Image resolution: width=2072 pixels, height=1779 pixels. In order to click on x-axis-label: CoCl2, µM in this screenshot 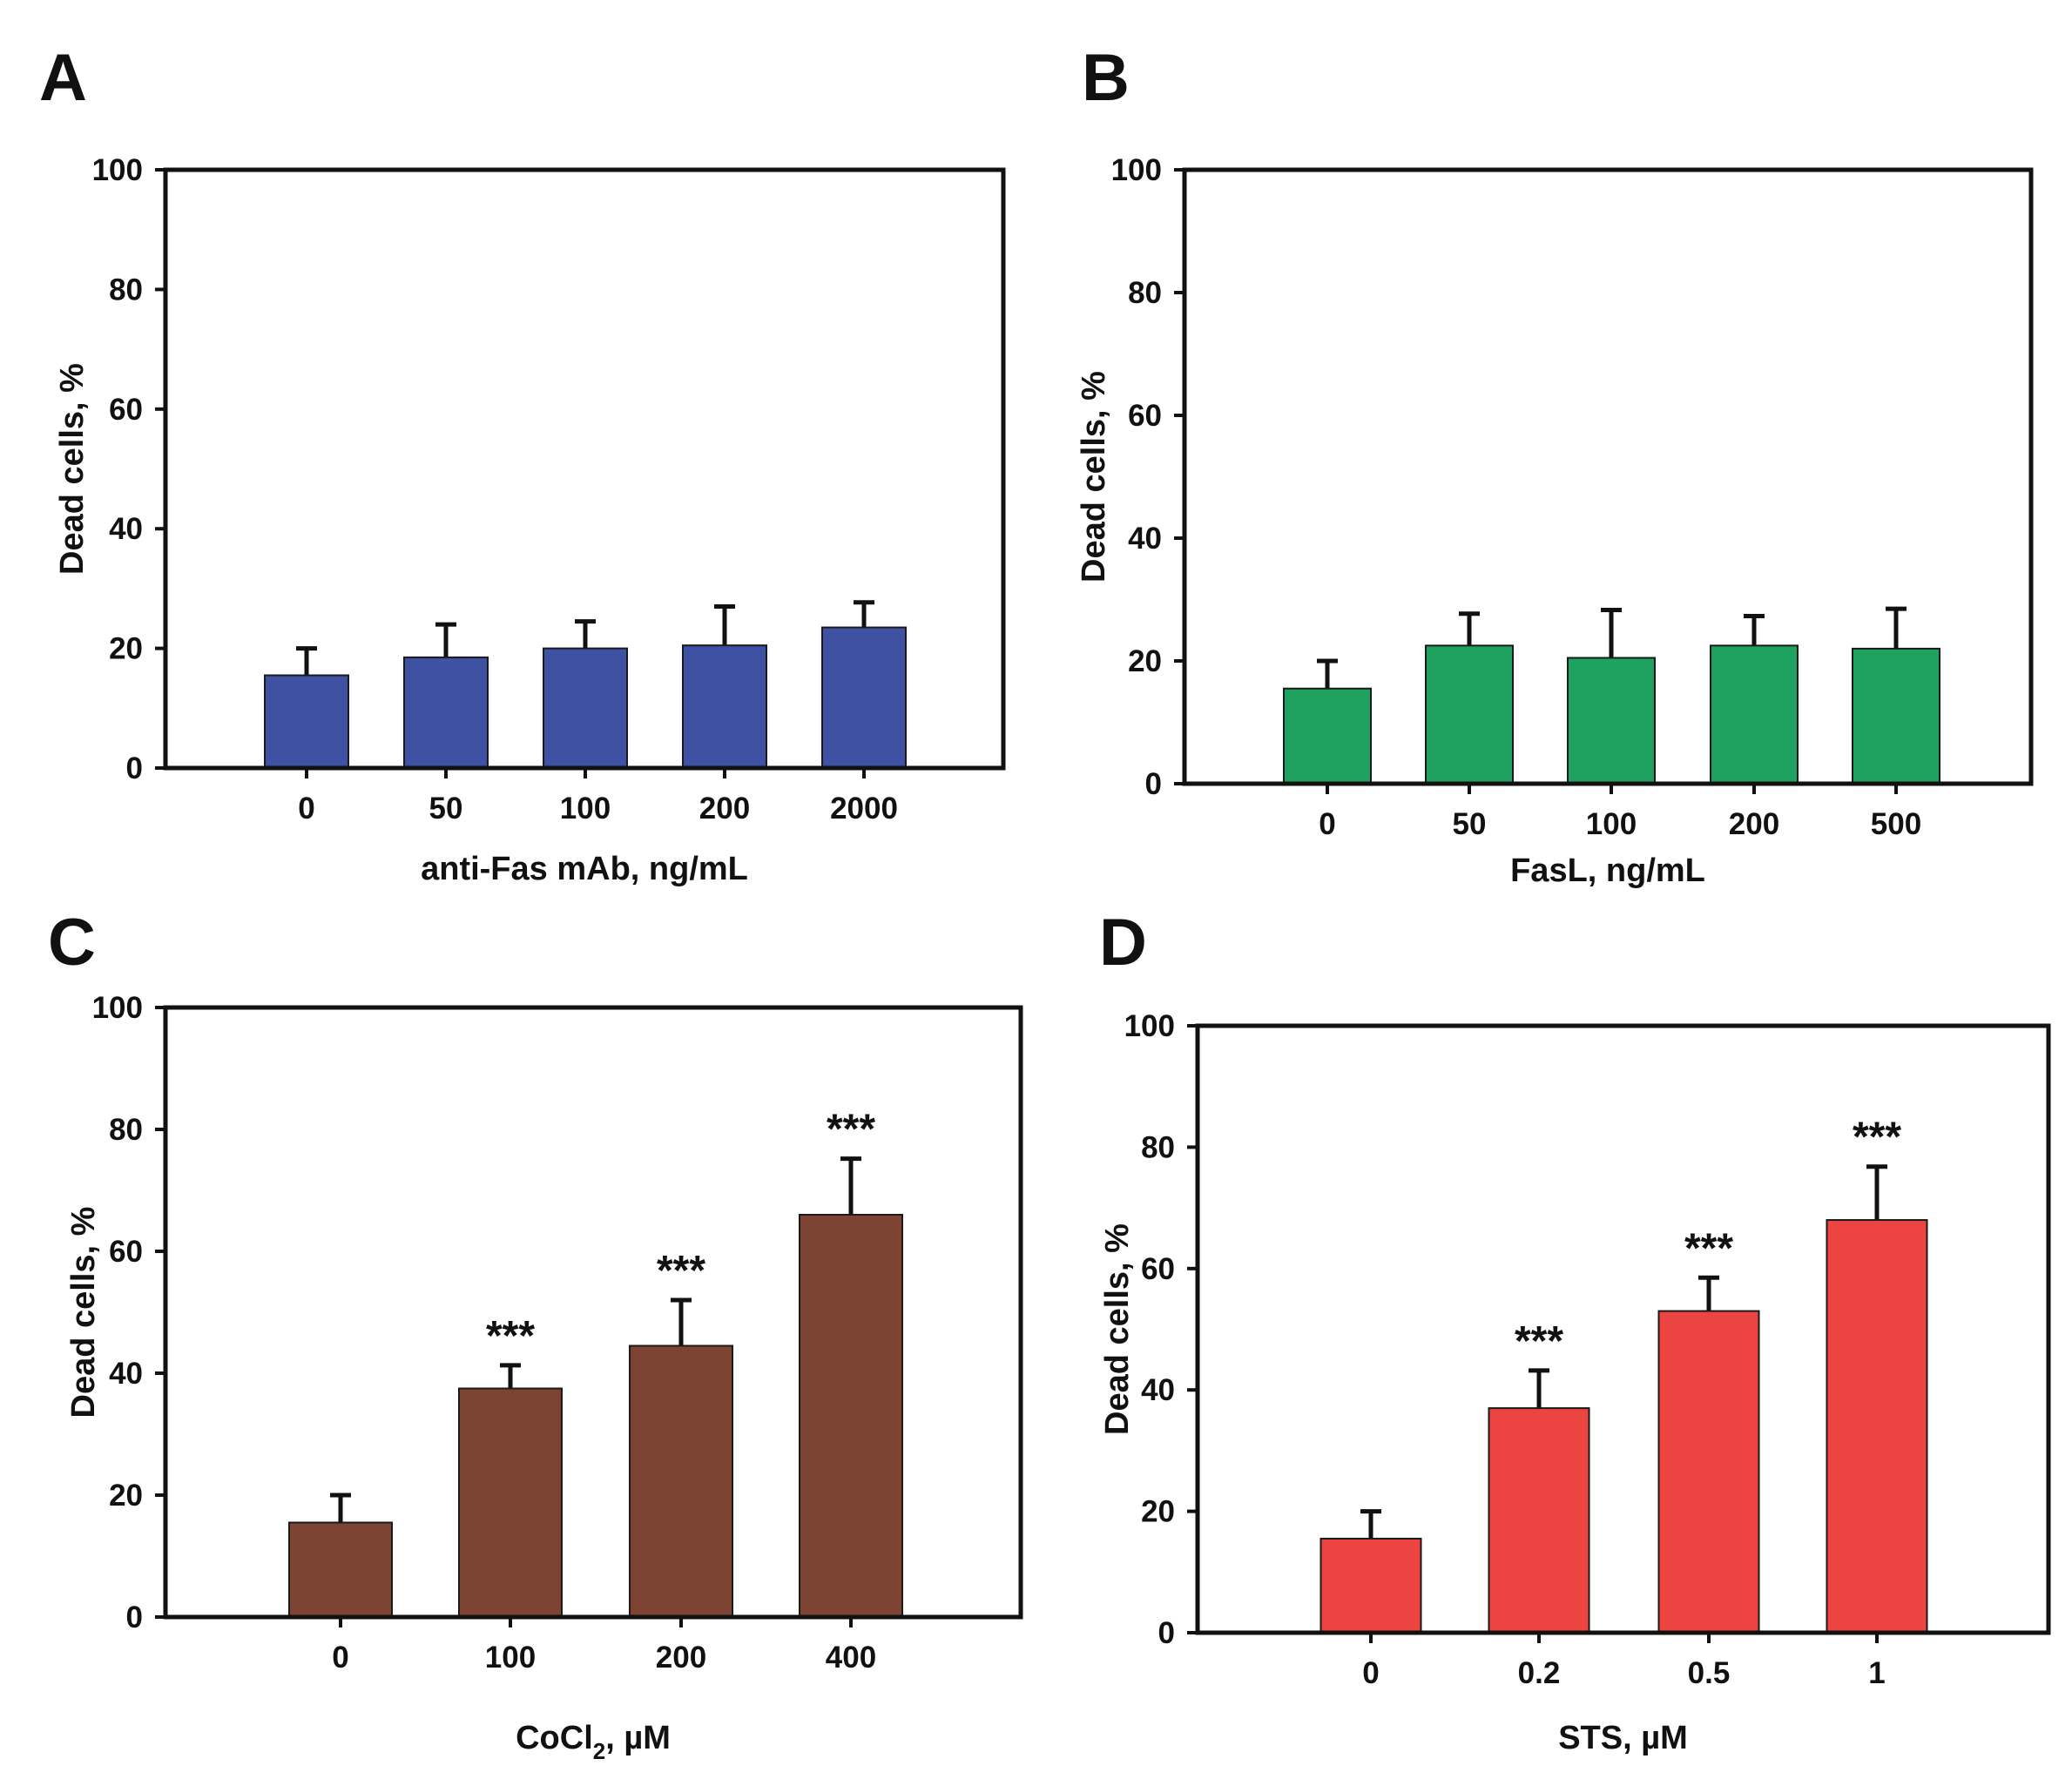, I will do `click(593, 1742)`.